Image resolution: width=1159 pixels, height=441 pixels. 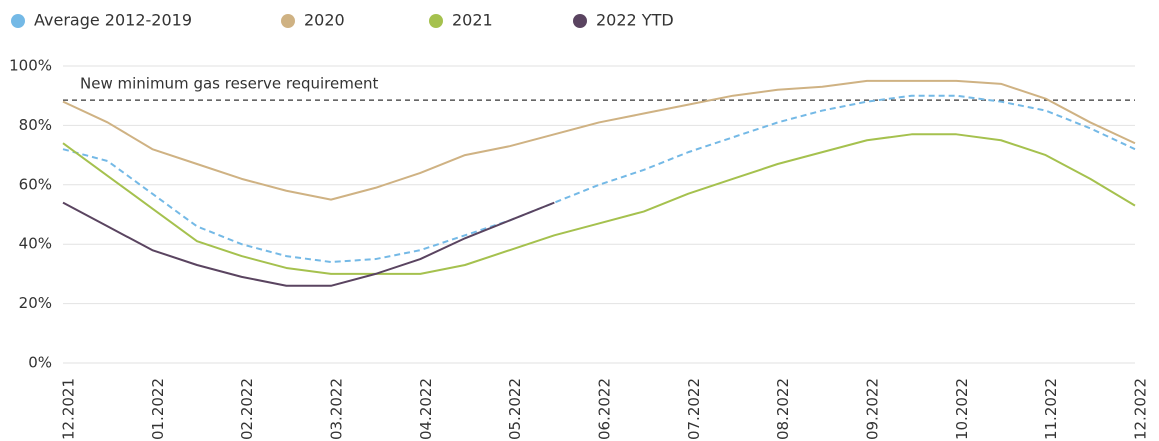 What do you see at coordinates (324, 20) in the screenshot?
I see `legend-label: 2020` at bounding box center [324, 20].